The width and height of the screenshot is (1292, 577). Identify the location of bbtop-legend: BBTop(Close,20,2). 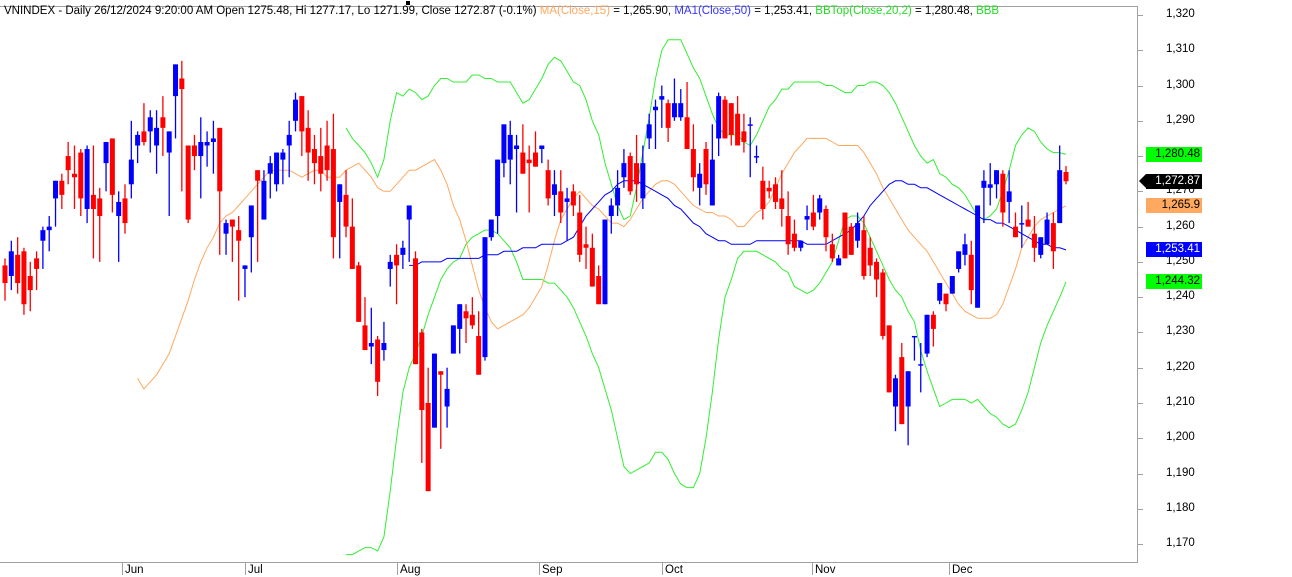
(863, 11).